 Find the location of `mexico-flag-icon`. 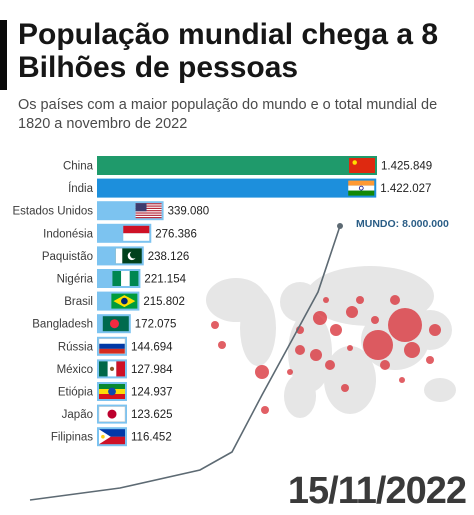

mexico-flag-icon is located at coordinates (112, 369).